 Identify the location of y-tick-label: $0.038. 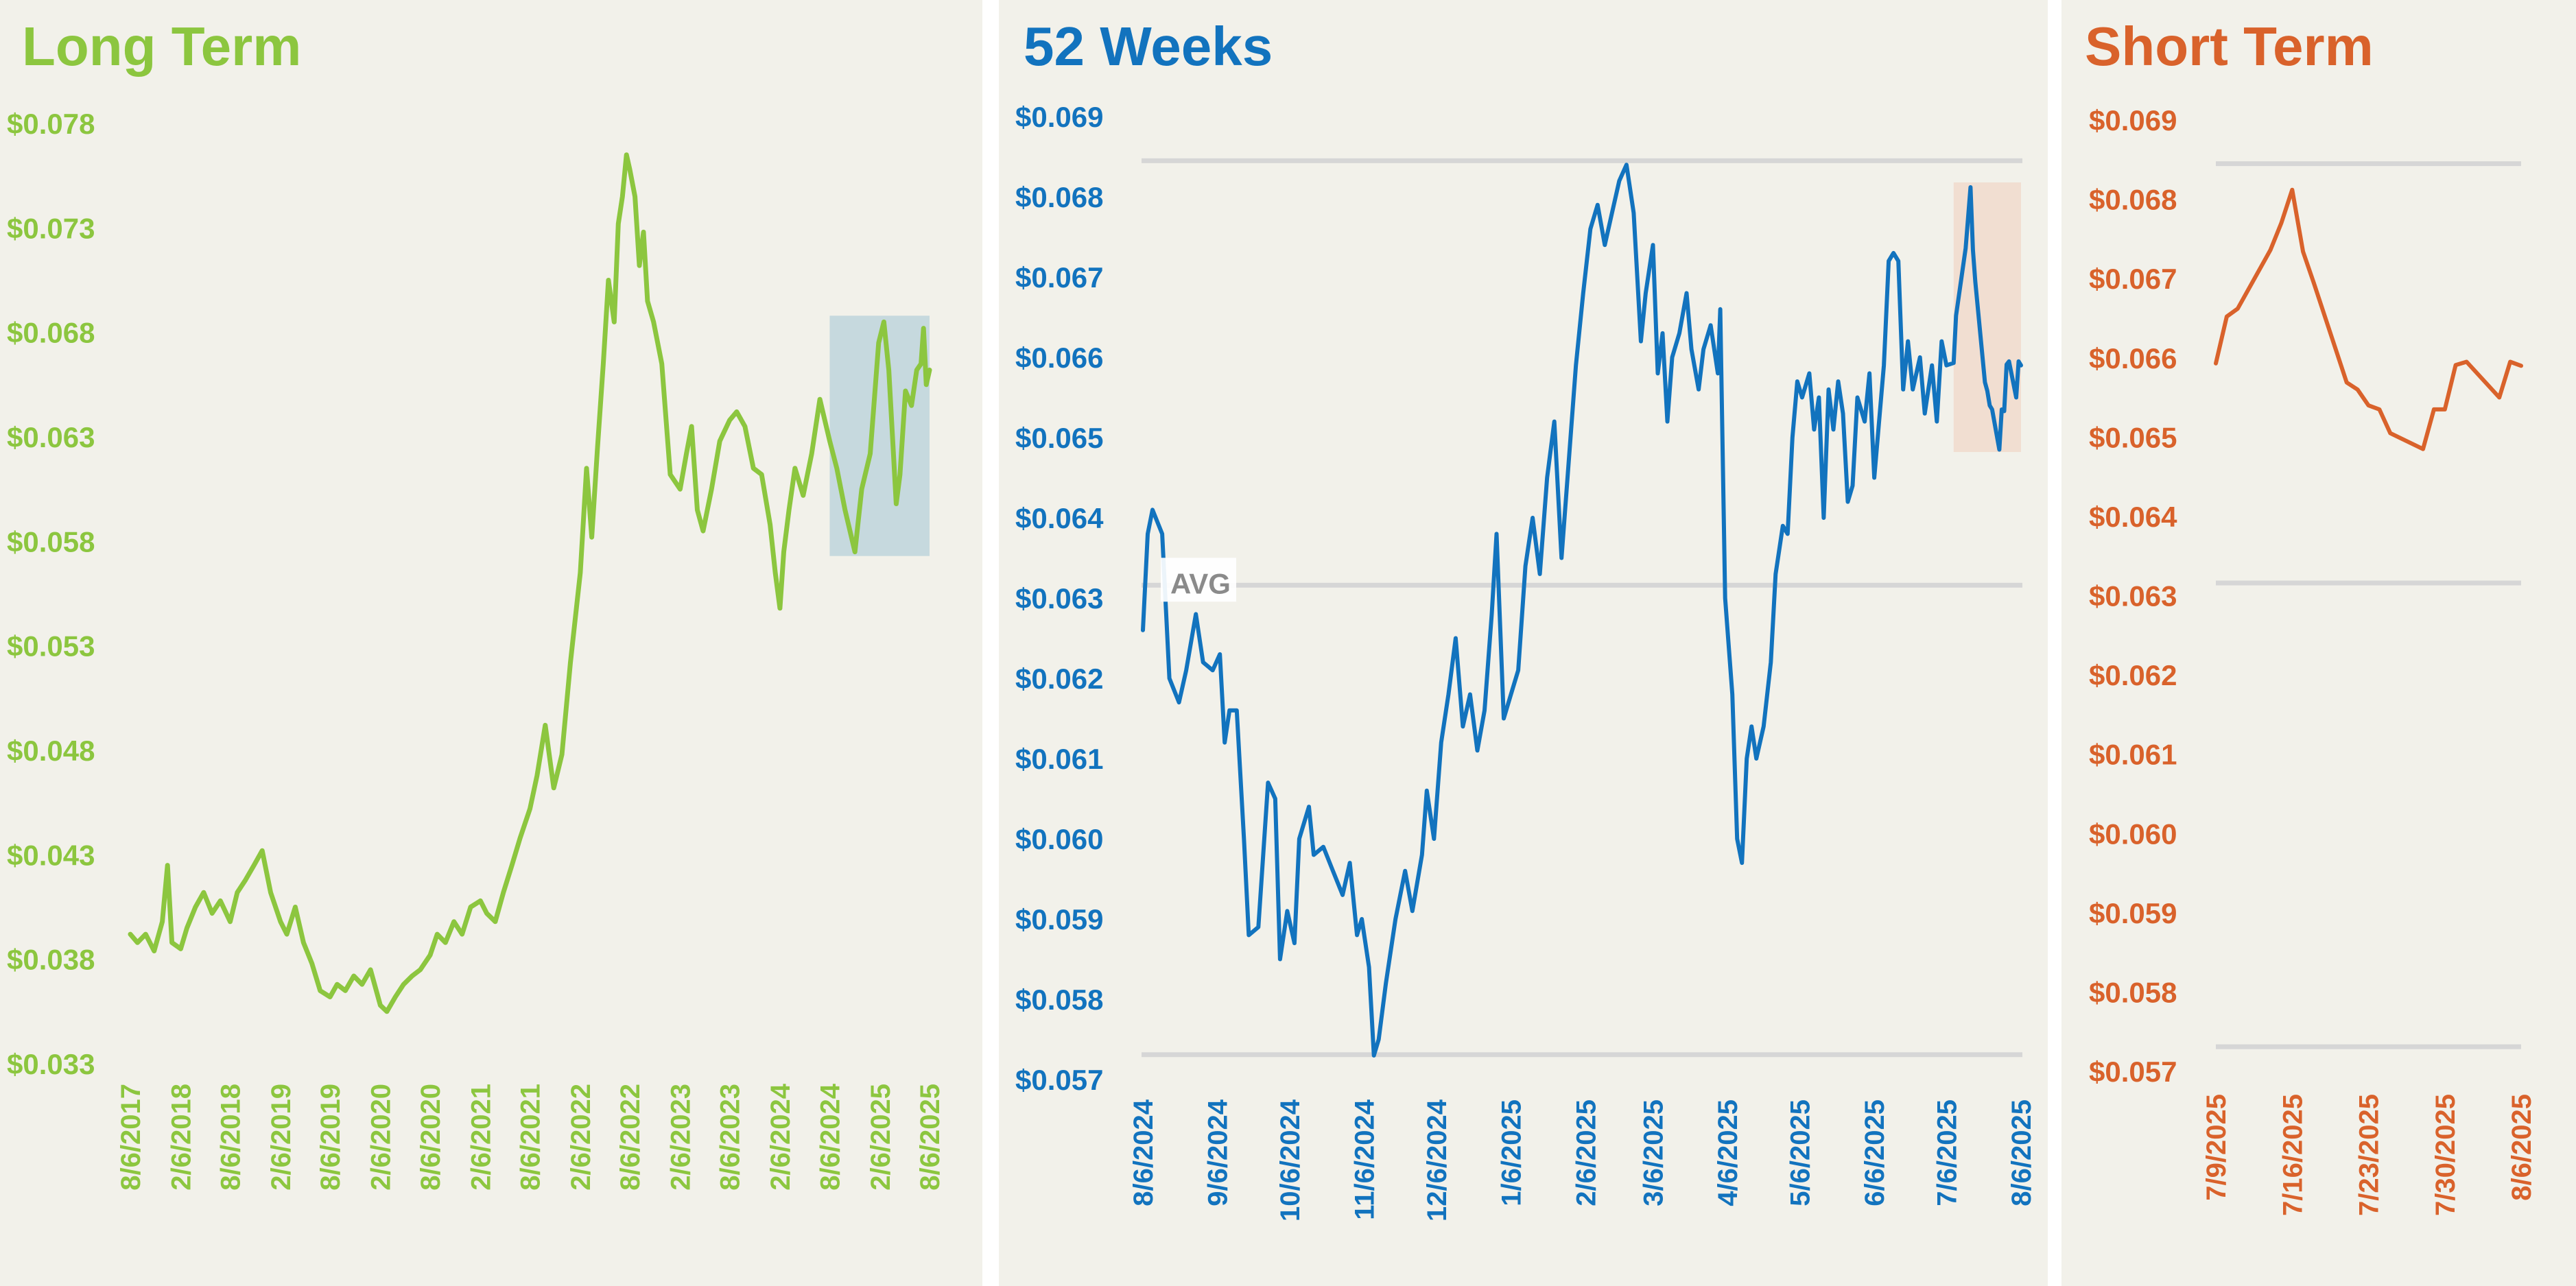
(51, 960).